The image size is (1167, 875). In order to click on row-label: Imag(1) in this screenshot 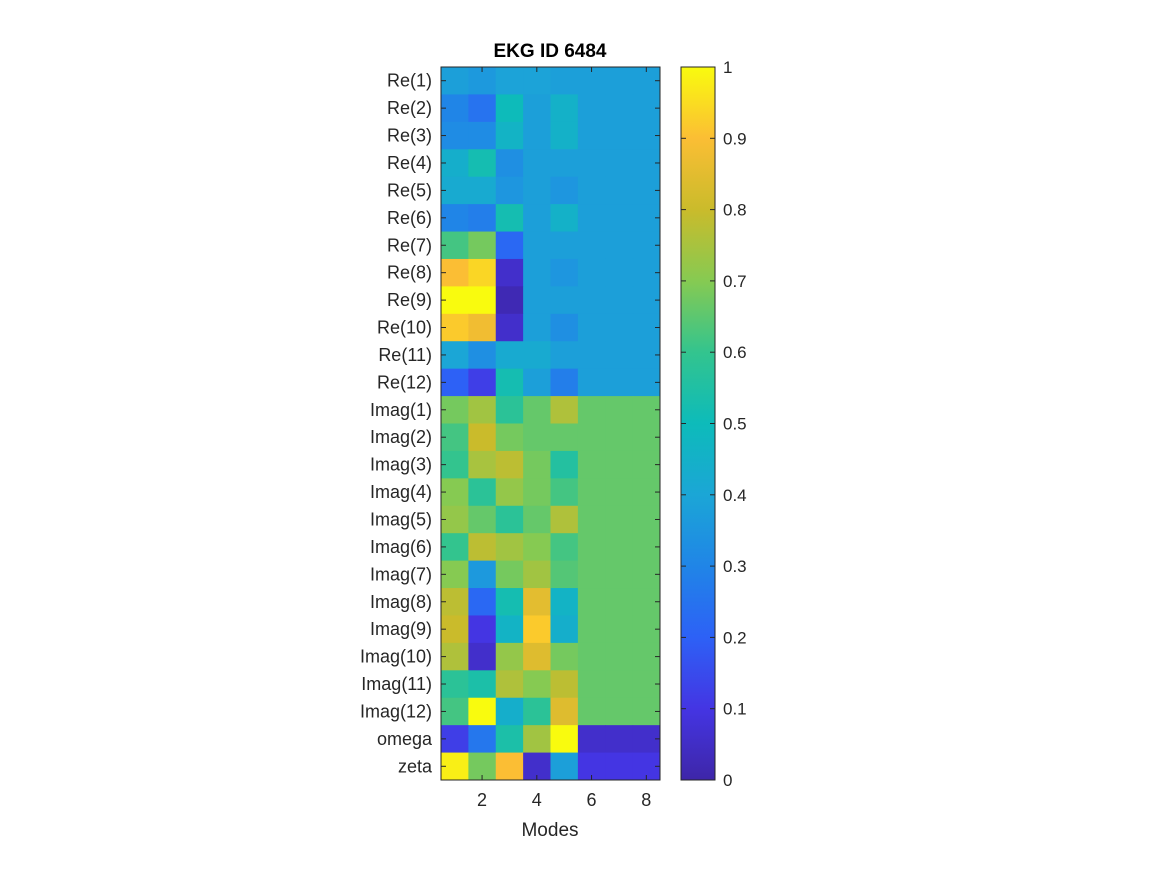, I will do `click(401, 410)`.